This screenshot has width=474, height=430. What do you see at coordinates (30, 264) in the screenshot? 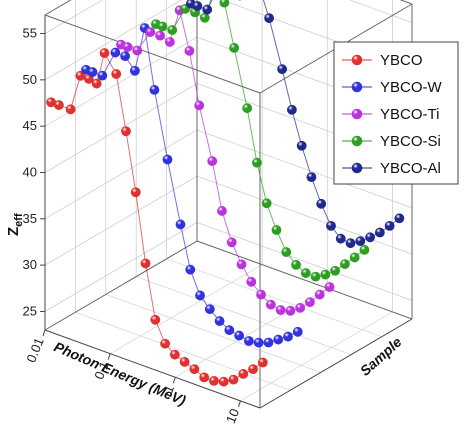
I see `z-tick-label: 30` at bounding box center [30, 264].